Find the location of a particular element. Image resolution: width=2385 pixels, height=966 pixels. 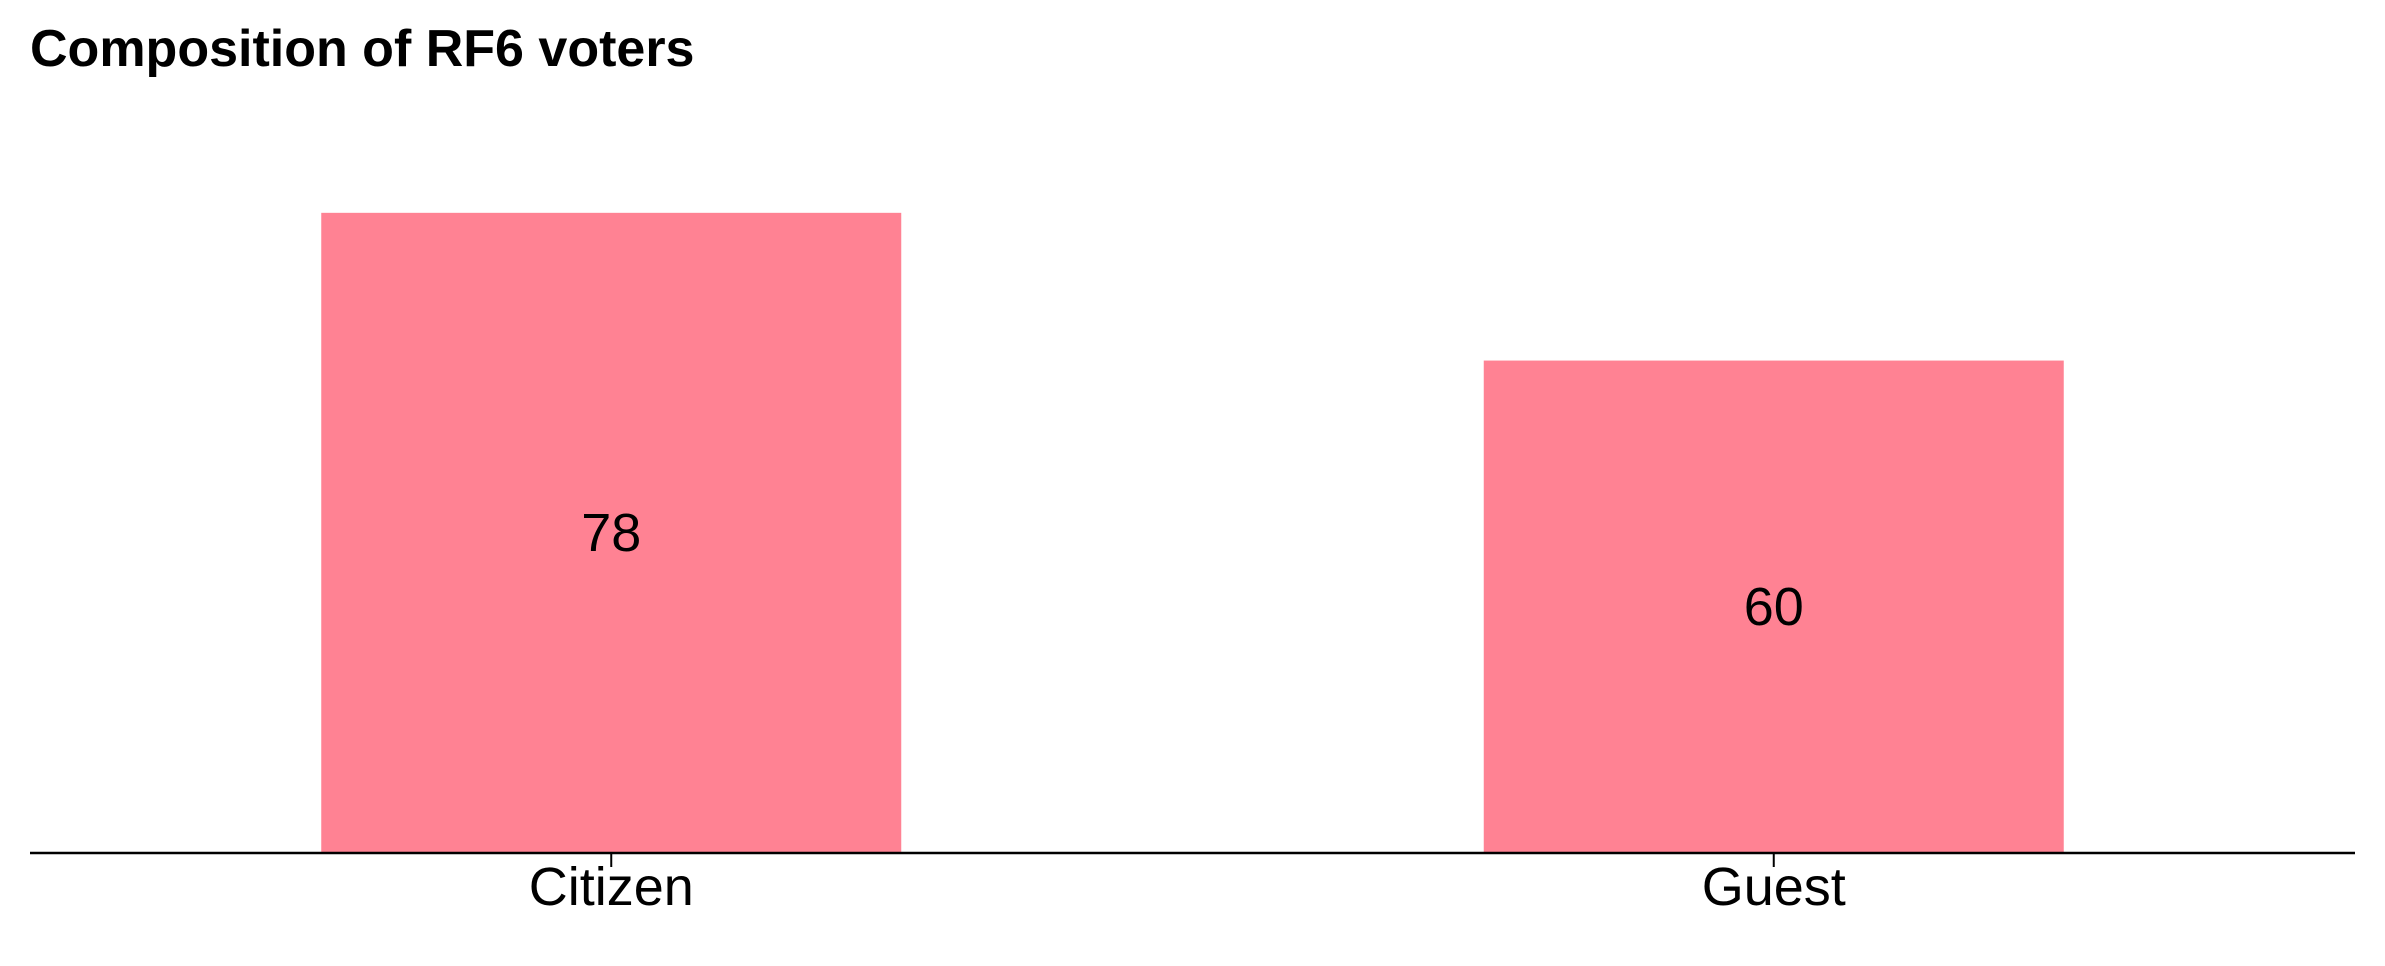

data-label-guest: 60 is located at coordinates (1774, 607).